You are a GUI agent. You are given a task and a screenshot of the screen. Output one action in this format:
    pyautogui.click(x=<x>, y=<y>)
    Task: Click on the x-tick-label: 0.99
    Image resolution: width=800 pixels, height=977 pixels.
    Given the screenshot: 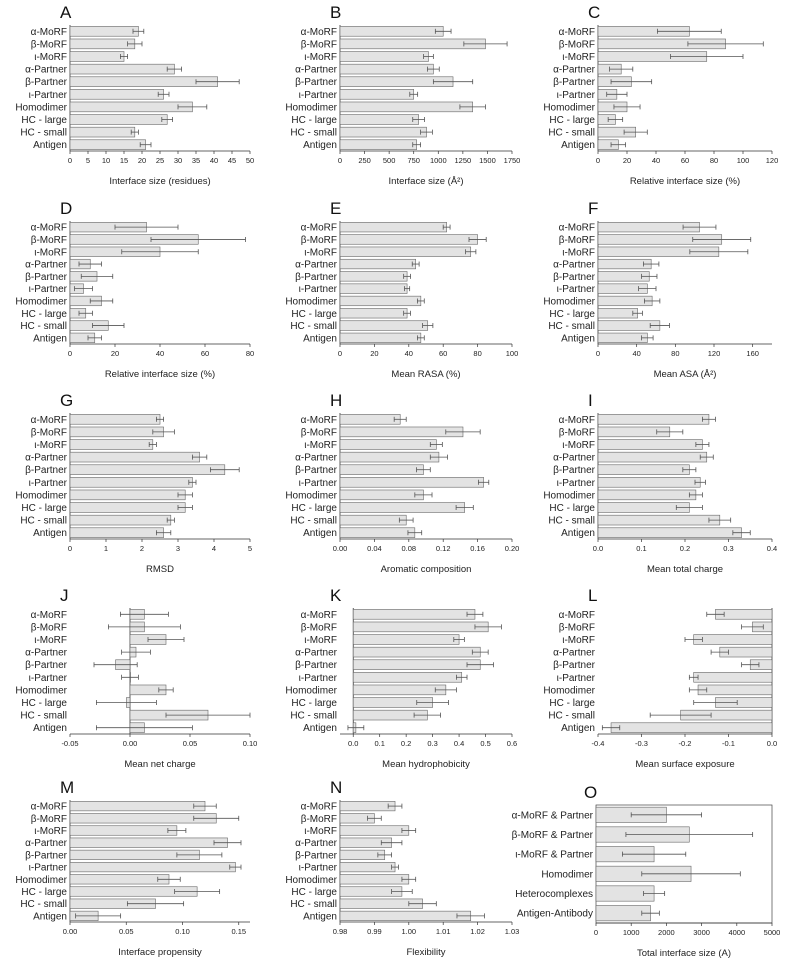 What is the action you would take?
    pyautogui.click(x=374, y=931)
    